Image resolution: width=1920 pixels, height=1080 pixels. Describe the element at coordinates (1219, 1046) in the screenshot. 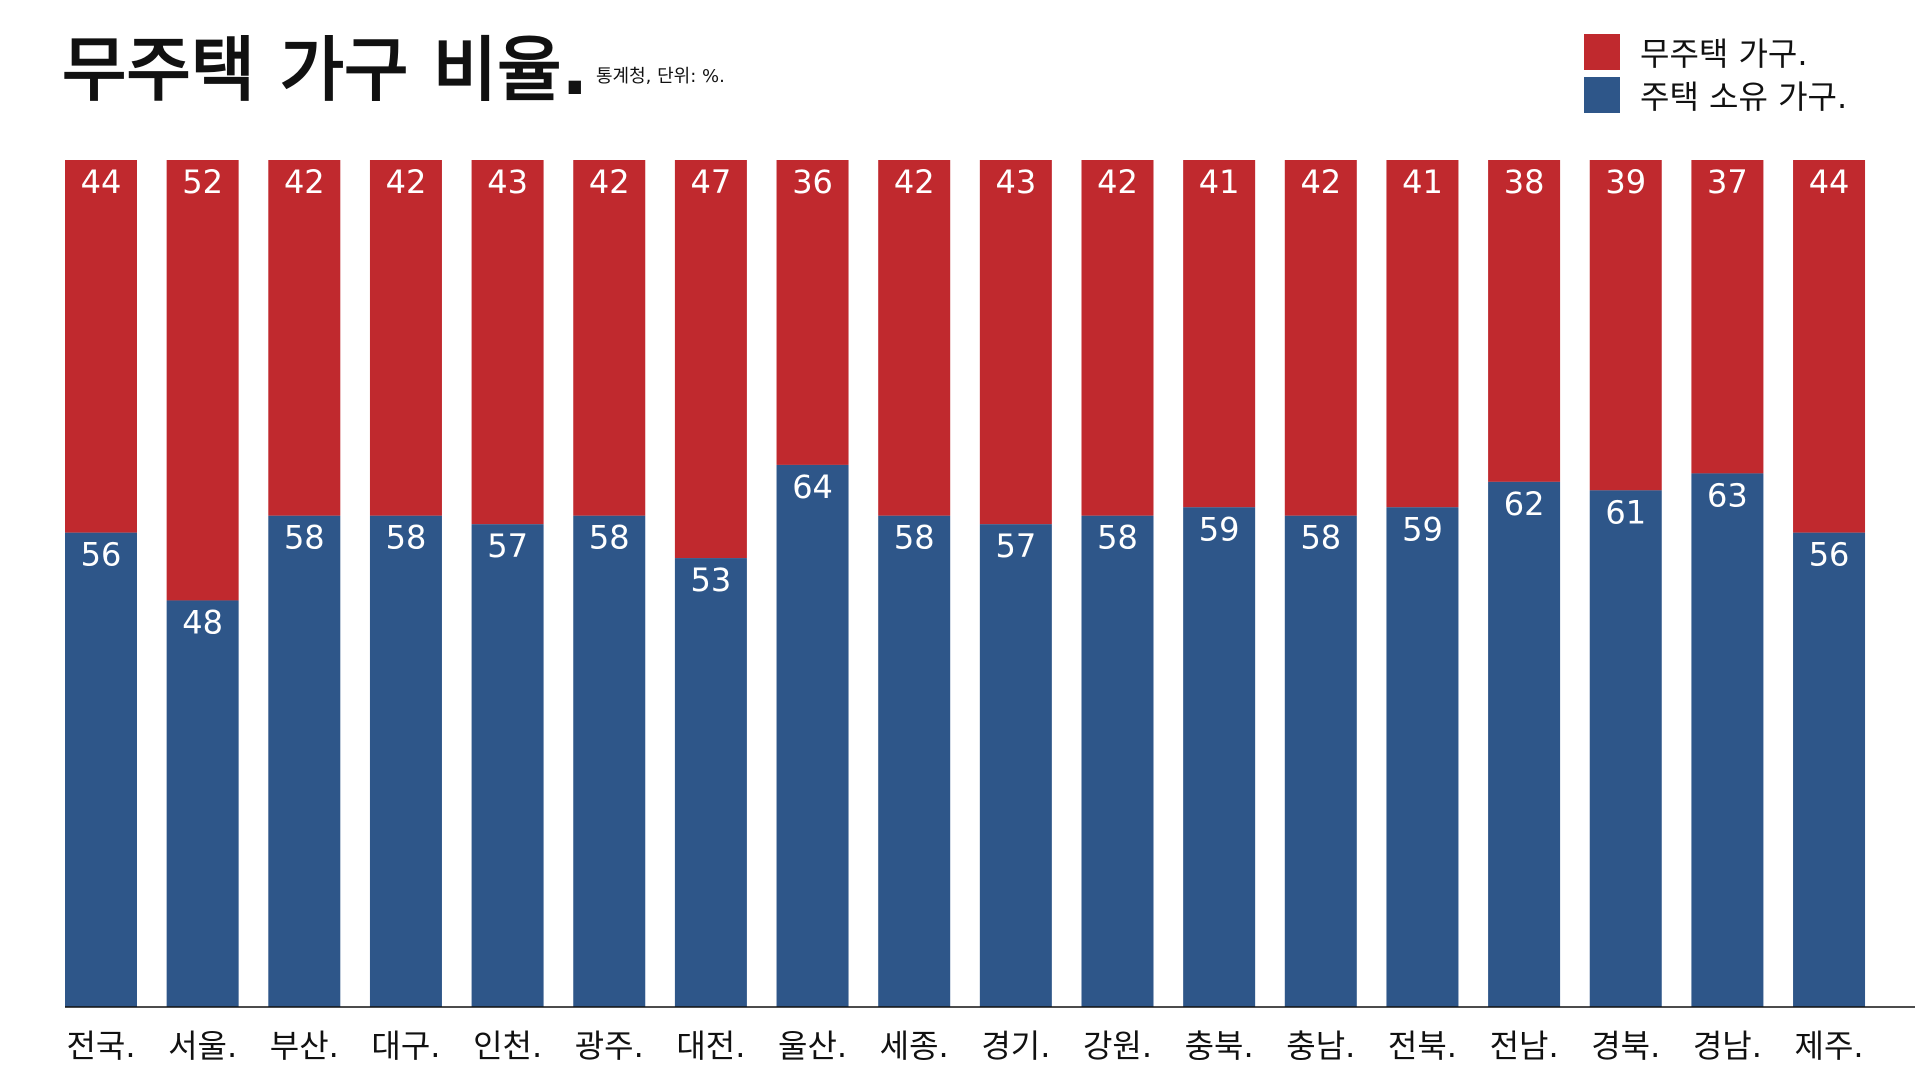

I see `x-tick-label: 충북.` at that location.